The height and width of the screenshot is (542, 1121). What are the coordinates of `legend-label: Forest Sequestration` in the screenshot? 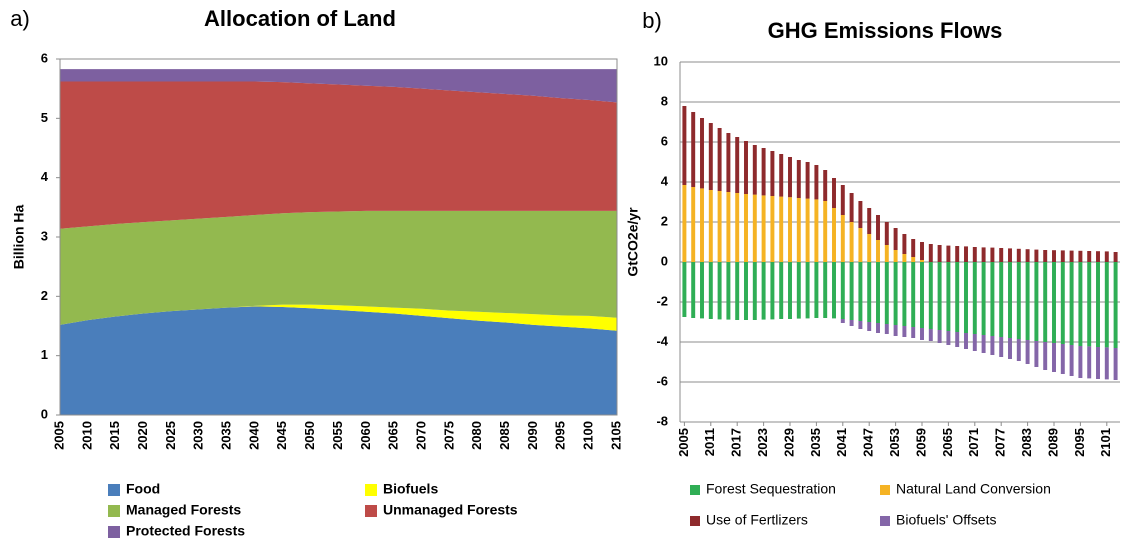 It's located at (771, 489).